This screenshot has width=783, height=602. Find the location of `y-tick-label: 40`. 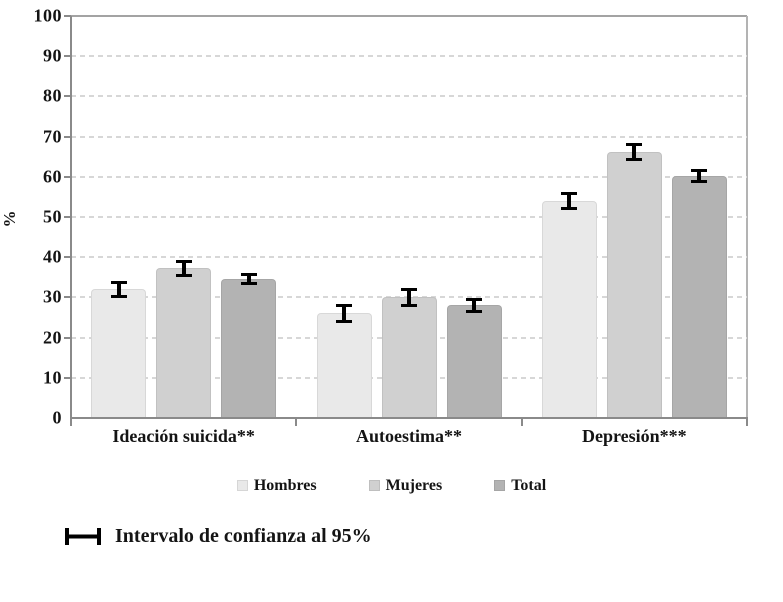

y-tick-label: 40 is located at coordinates (52, 256).